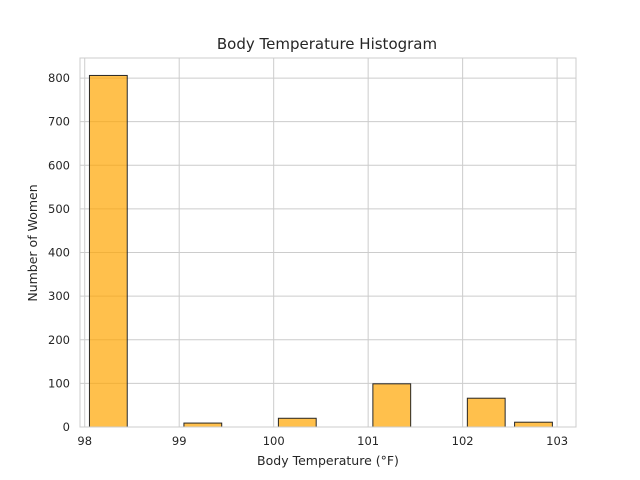 This screenshot has height=480, width=640. Describe the element at coordinates (328, 460) in the screenshot. I see `x-axis-label: Body Temperature (°F)` at that location.